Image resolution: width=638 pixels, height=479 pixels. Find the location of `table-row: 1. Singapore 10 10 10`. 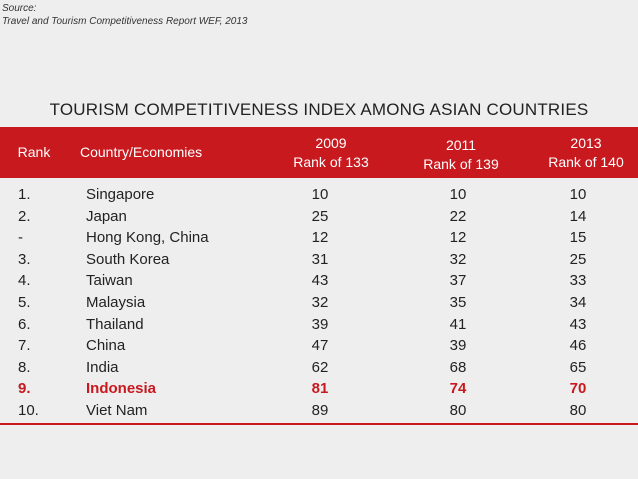

table-row: 1. Singapore 10 10 10 is located at coordinates (319, 195).